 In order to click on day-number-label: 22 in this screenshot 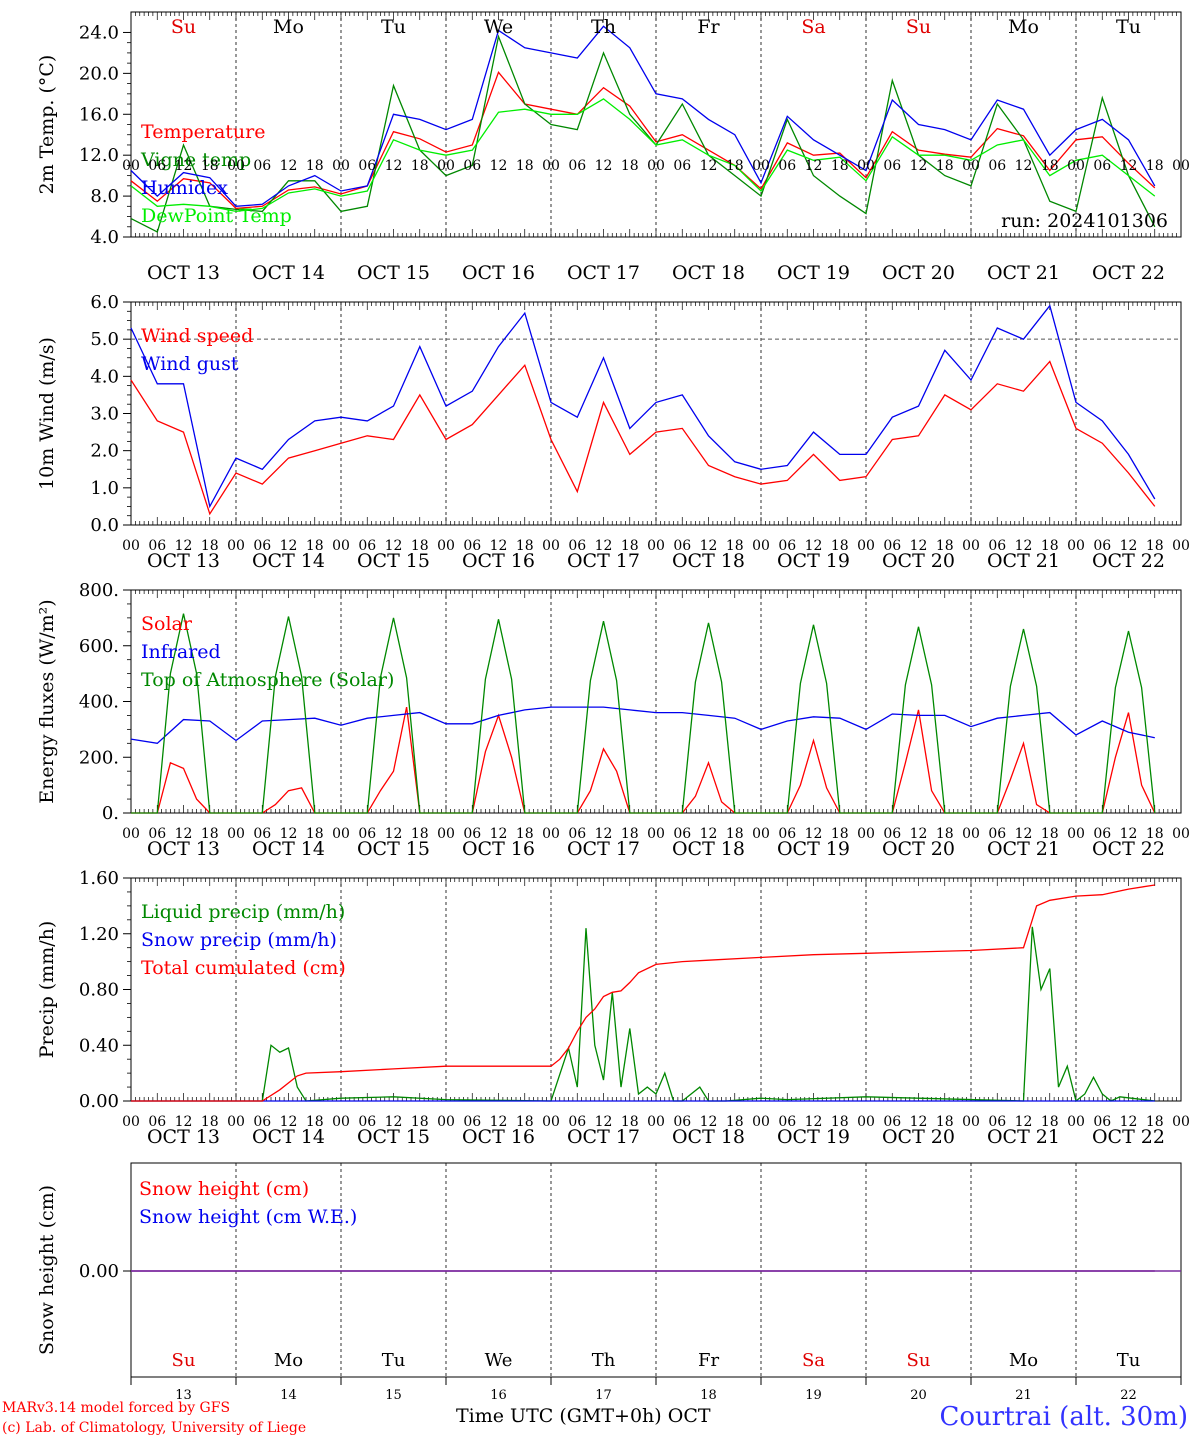, I will do `click(1128, 1395)`.